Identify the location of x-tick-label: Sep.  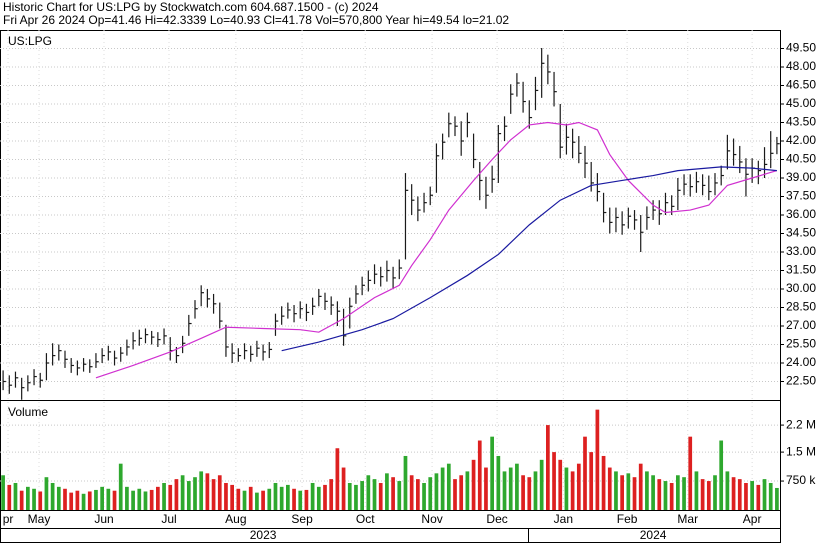
(302, 519).